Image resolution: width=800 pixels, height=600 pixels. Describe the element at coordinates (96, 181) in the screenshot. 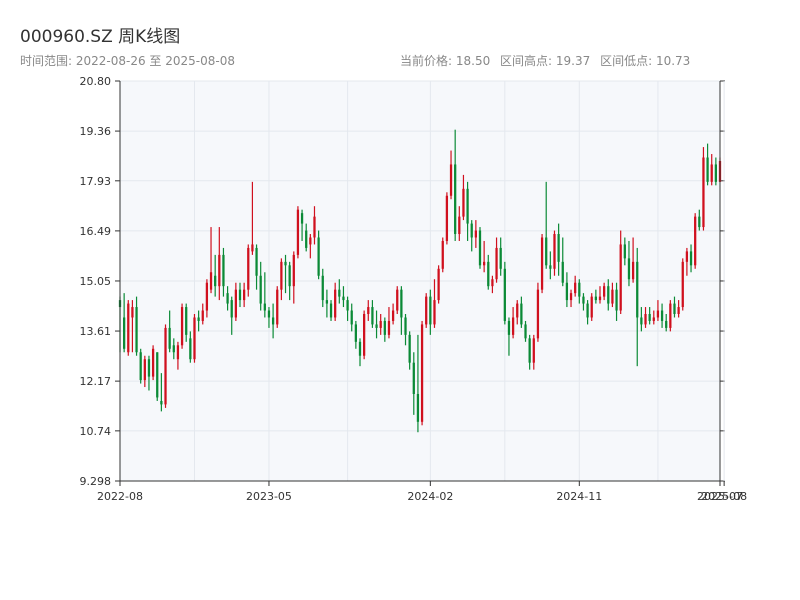

I see `y-tick-label: 17.93` at that location.